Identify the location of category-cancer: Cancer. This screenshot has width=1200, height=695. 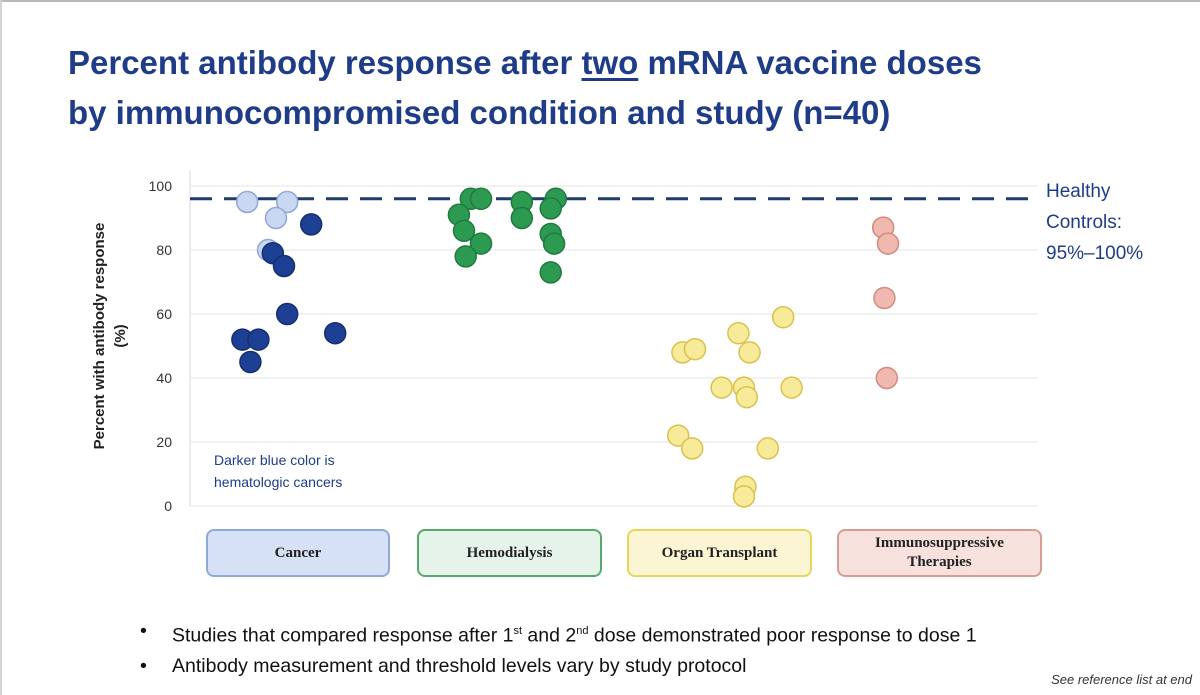
(298, 553).